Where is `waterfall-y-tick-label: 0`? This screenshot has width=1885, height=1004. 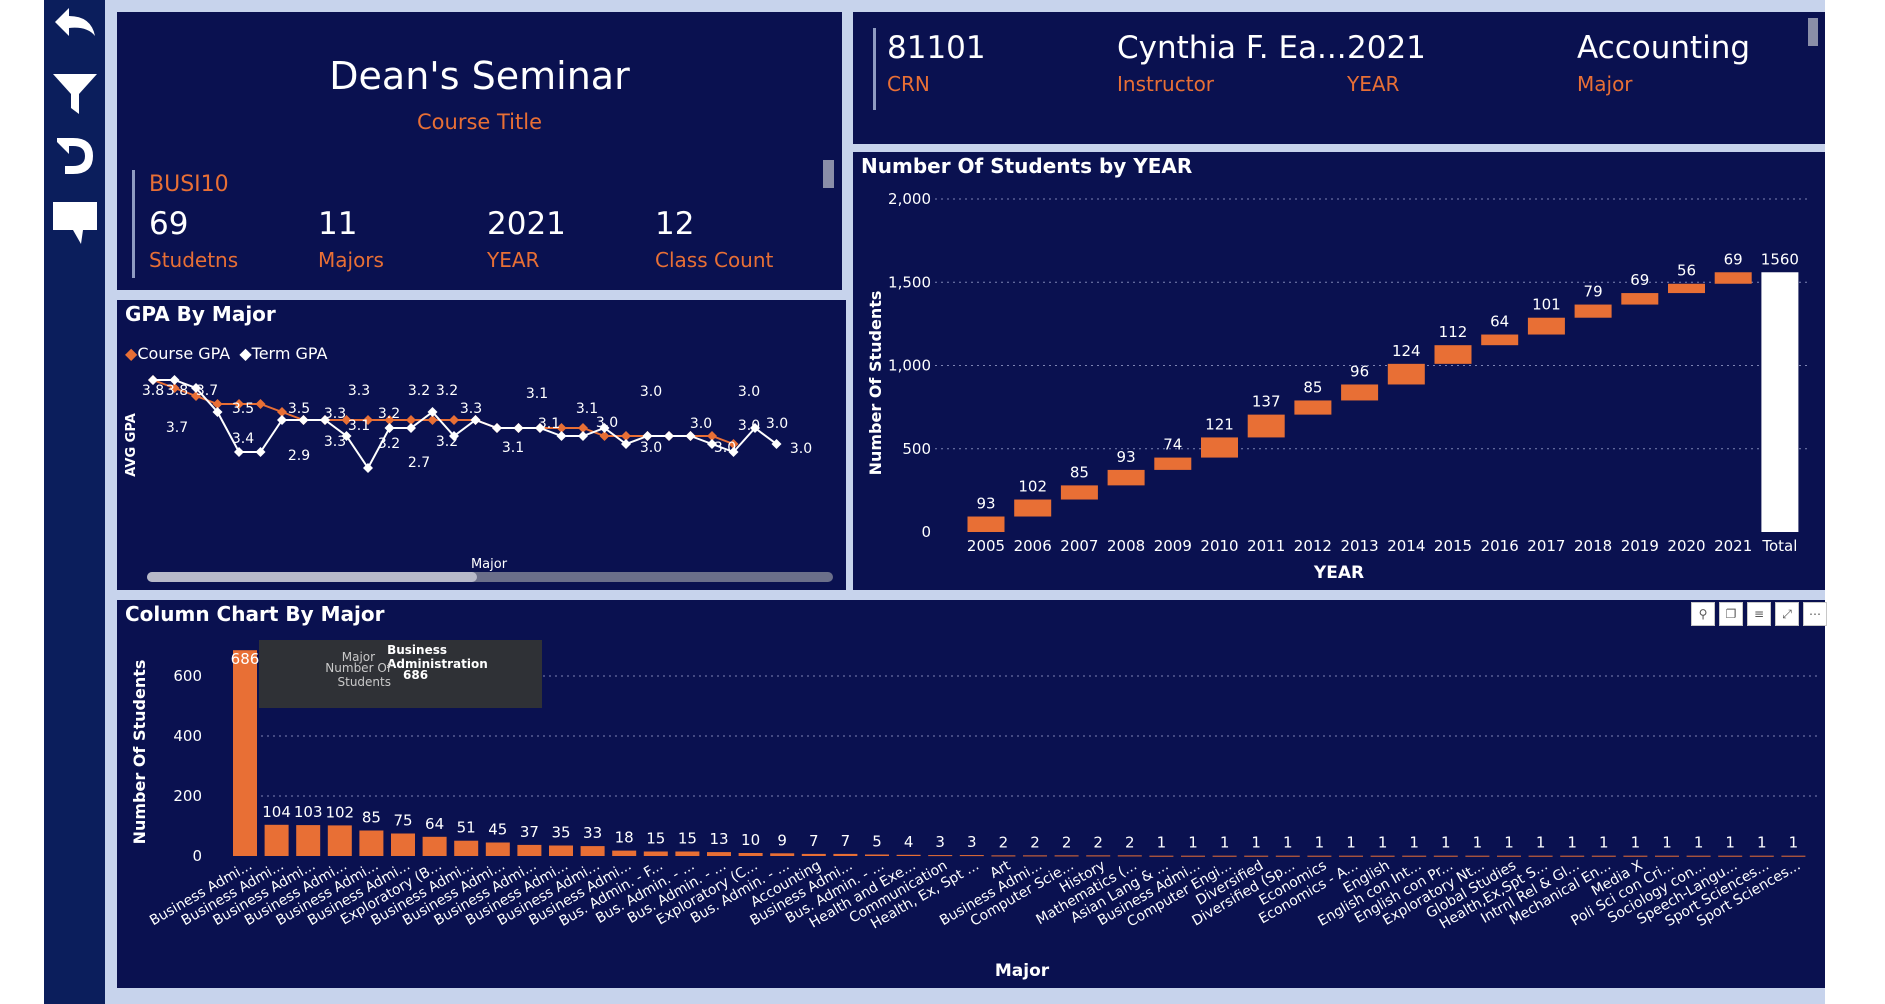
waterfall-y-tick-label: 0 is located at coordinates (926, 532).